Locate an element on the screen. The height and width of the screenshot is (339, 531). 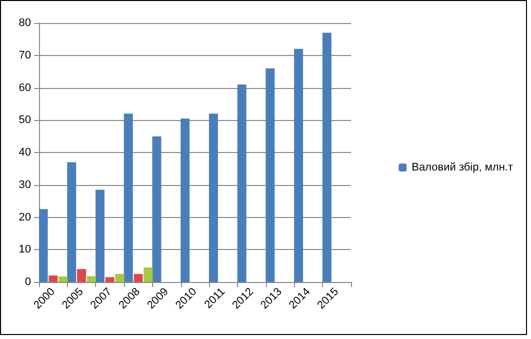
y-tick-label: 30 is located at coordinates (24, 184).